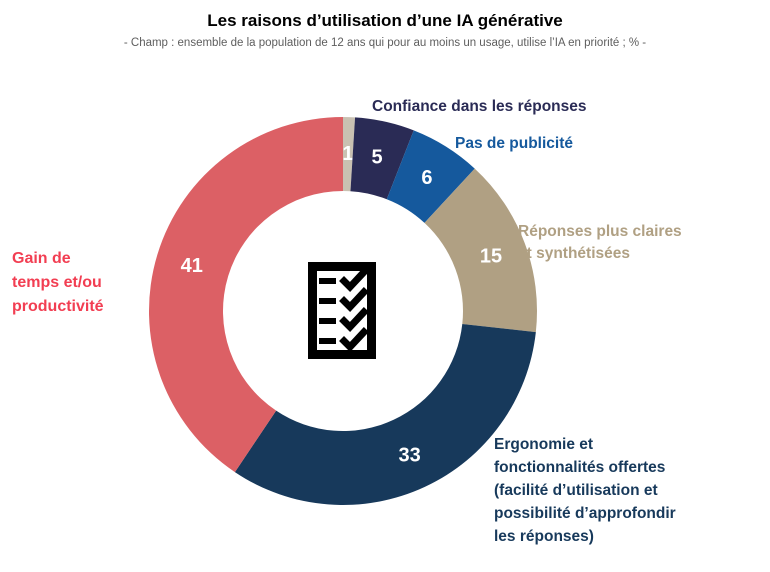 The width and height of the screenshot is (770, 572). What do you see at coordinates (192, 266) in the screenshot?
I see `donut-value-5: 41` at bounding box center [192, 266].